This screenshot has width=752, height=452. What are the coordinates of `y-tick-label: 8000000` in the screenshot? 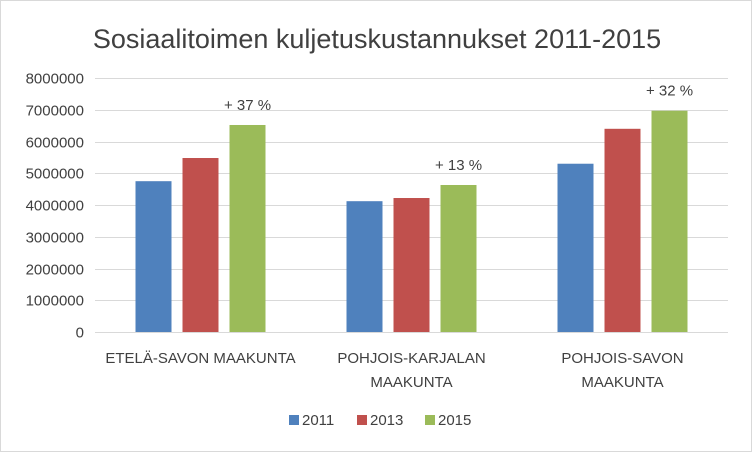 It's located at (55, 79).